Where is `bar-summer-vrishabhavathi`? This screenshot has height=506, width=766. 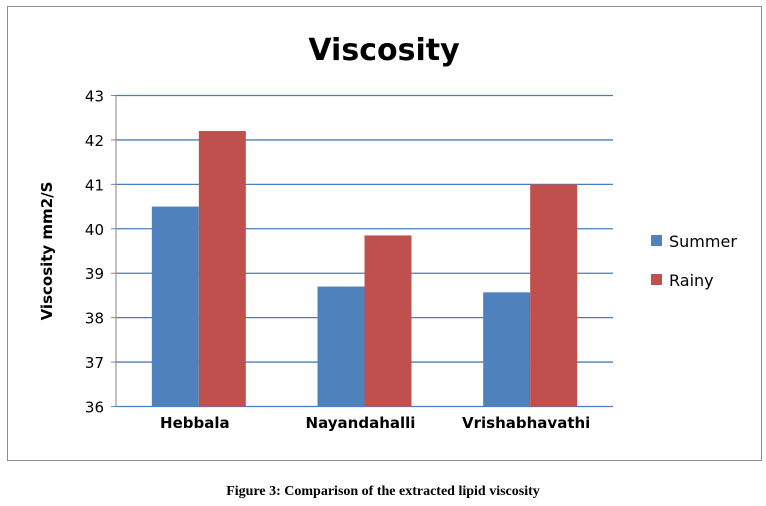
bar-summer-vrishabhavathi is located at coordinates (507, 349).